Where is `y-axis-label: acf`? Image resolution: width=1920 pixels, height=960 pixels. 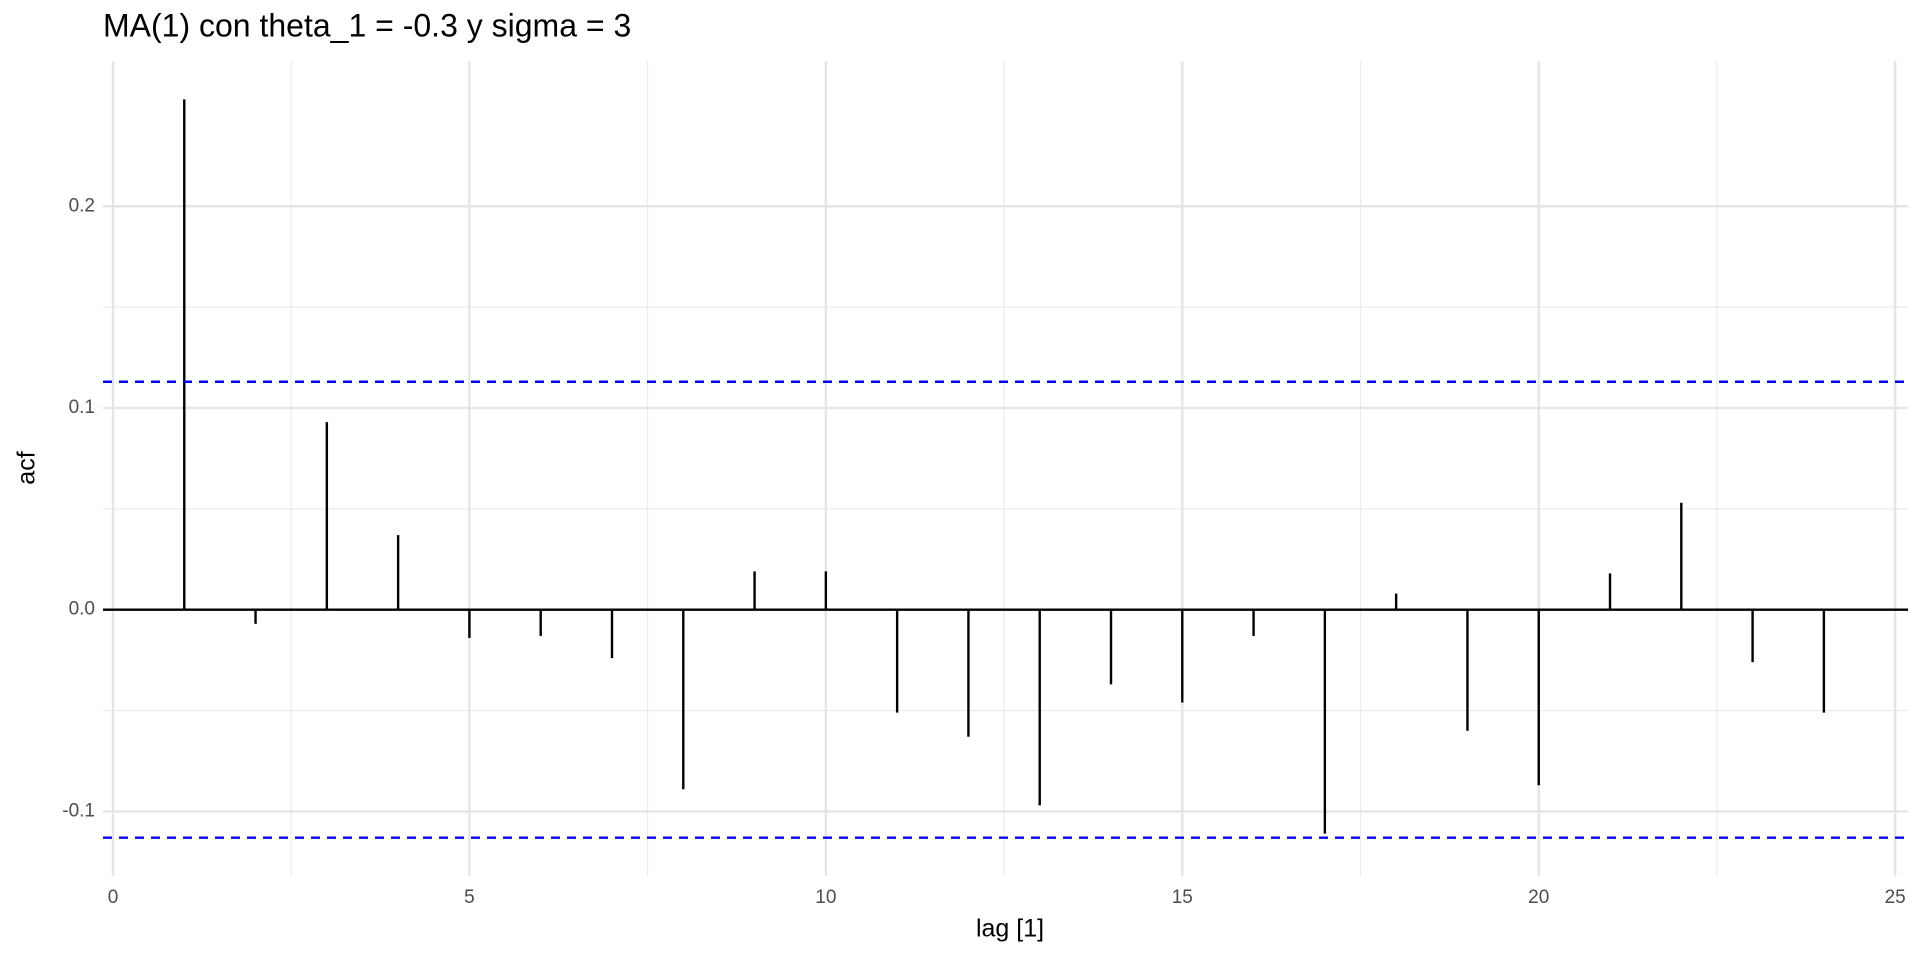
y-axis-label: acf is located at coordinates (27, 467).